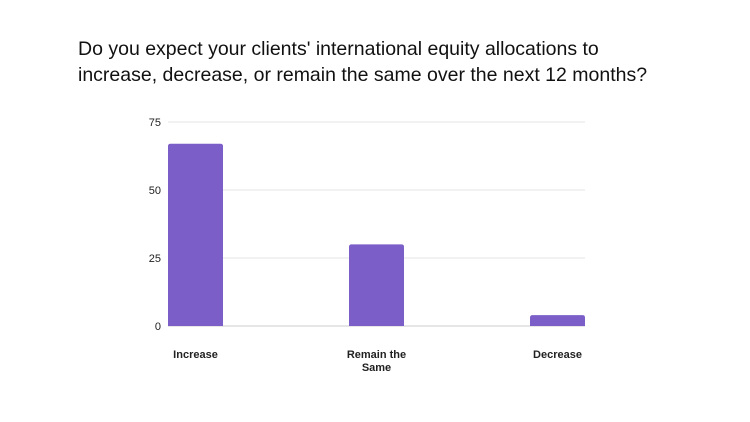  What do you see at coordinates (376, 361) in the screenshot?
I see `x-category-label: Remain the Same` at bounding box center [376, 361].